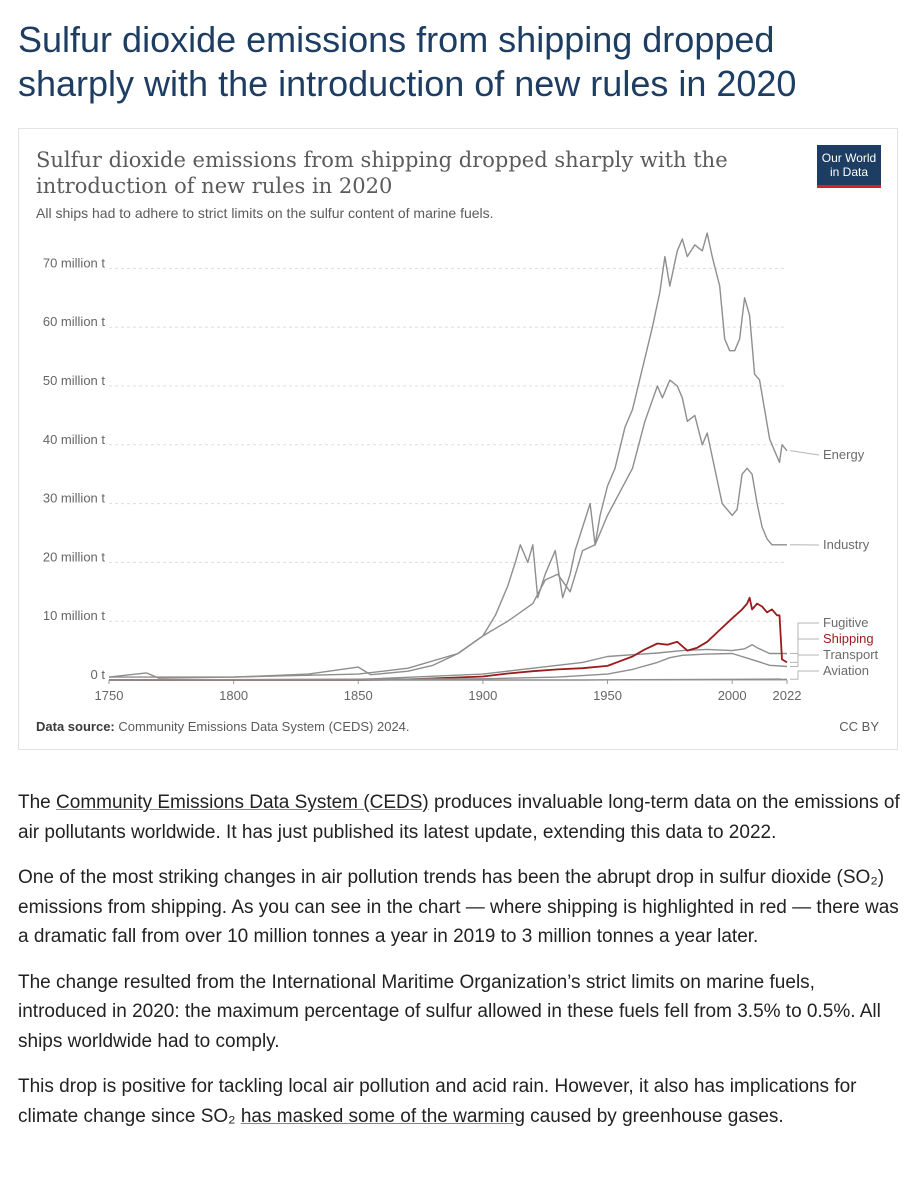  What do you see at coordinates (75, 726) in the screenshot?
I see `data-source-label: Data source:` at bounding box center [75, 726].